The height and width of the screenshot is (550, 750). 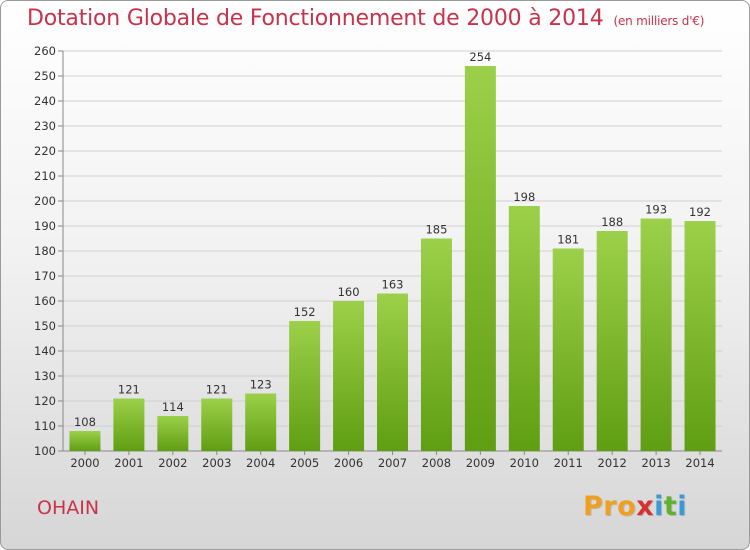 I want to click on y-tick-label: 180, so click(x=45, y=251).